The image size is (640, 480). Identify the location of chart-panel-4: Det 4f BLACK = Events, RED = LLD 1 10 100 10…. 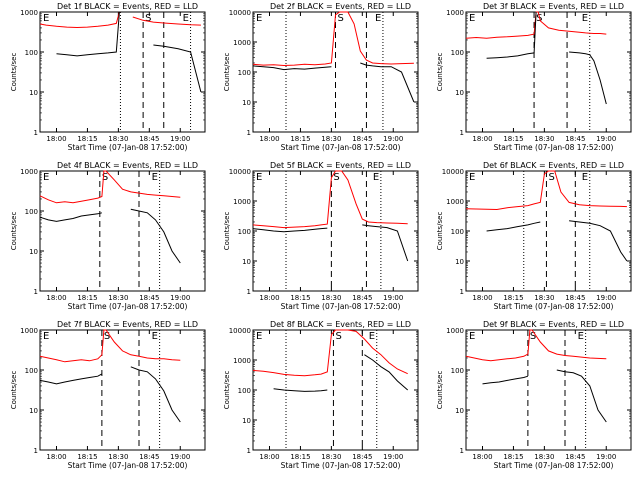
(108, 236).